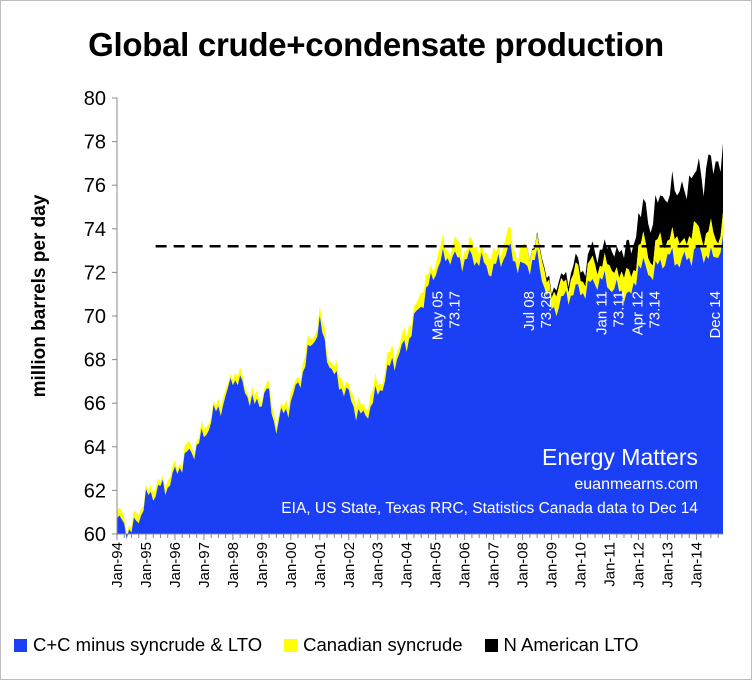  Describe the element at coordinates (95, 143) in the screenshot. I see `y-tick-label: 78` at that location.